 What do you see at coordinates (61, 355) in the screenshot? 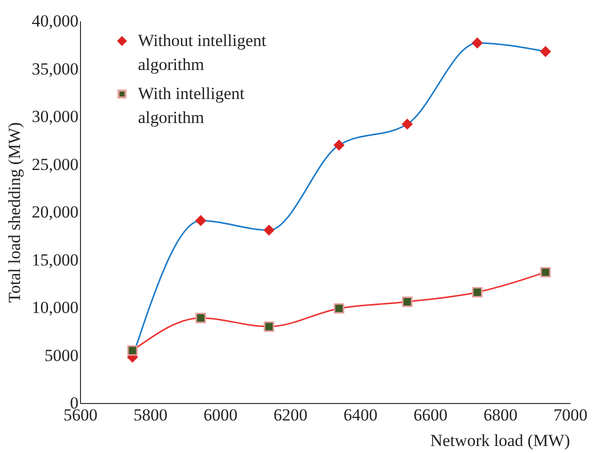
I see `y-tick-label: 5000` at bounding box center [61, 355].